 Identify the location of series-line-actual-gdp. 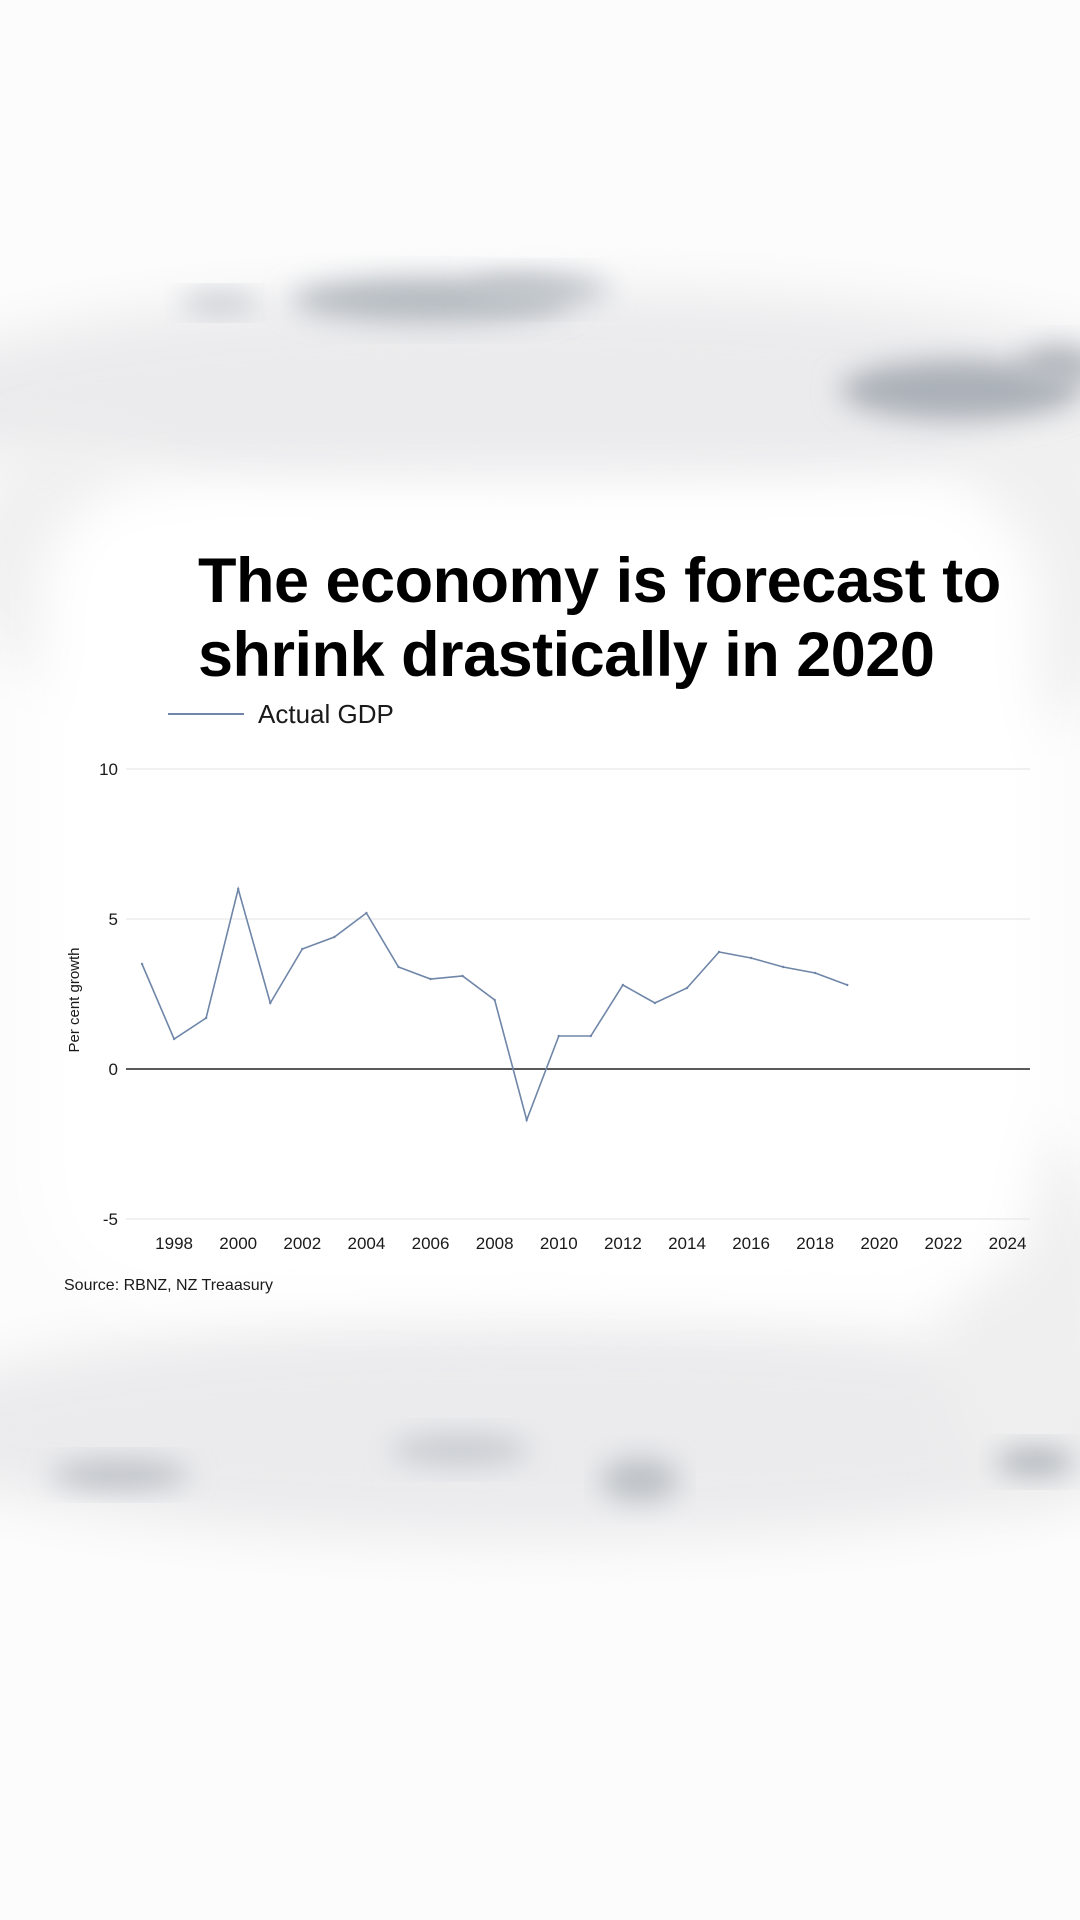
(494, 1004).